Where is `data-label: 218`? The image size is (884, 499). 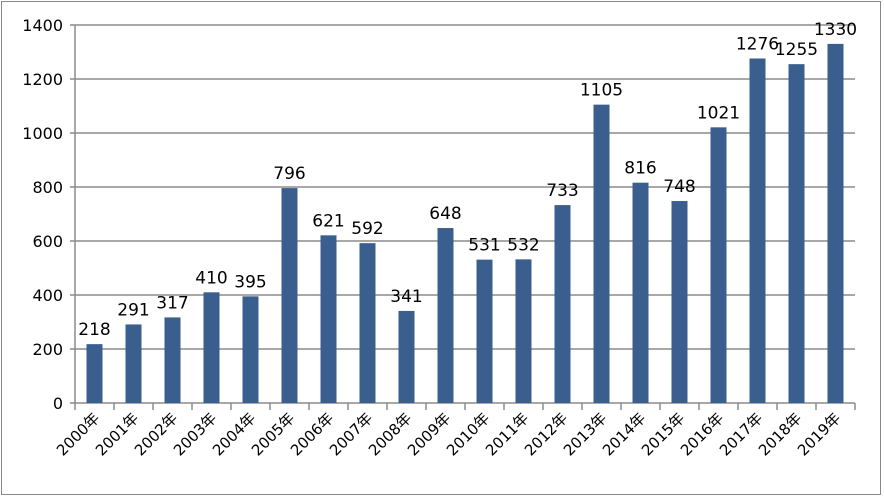
data-label: 218 is located at coordinates (94, 330).